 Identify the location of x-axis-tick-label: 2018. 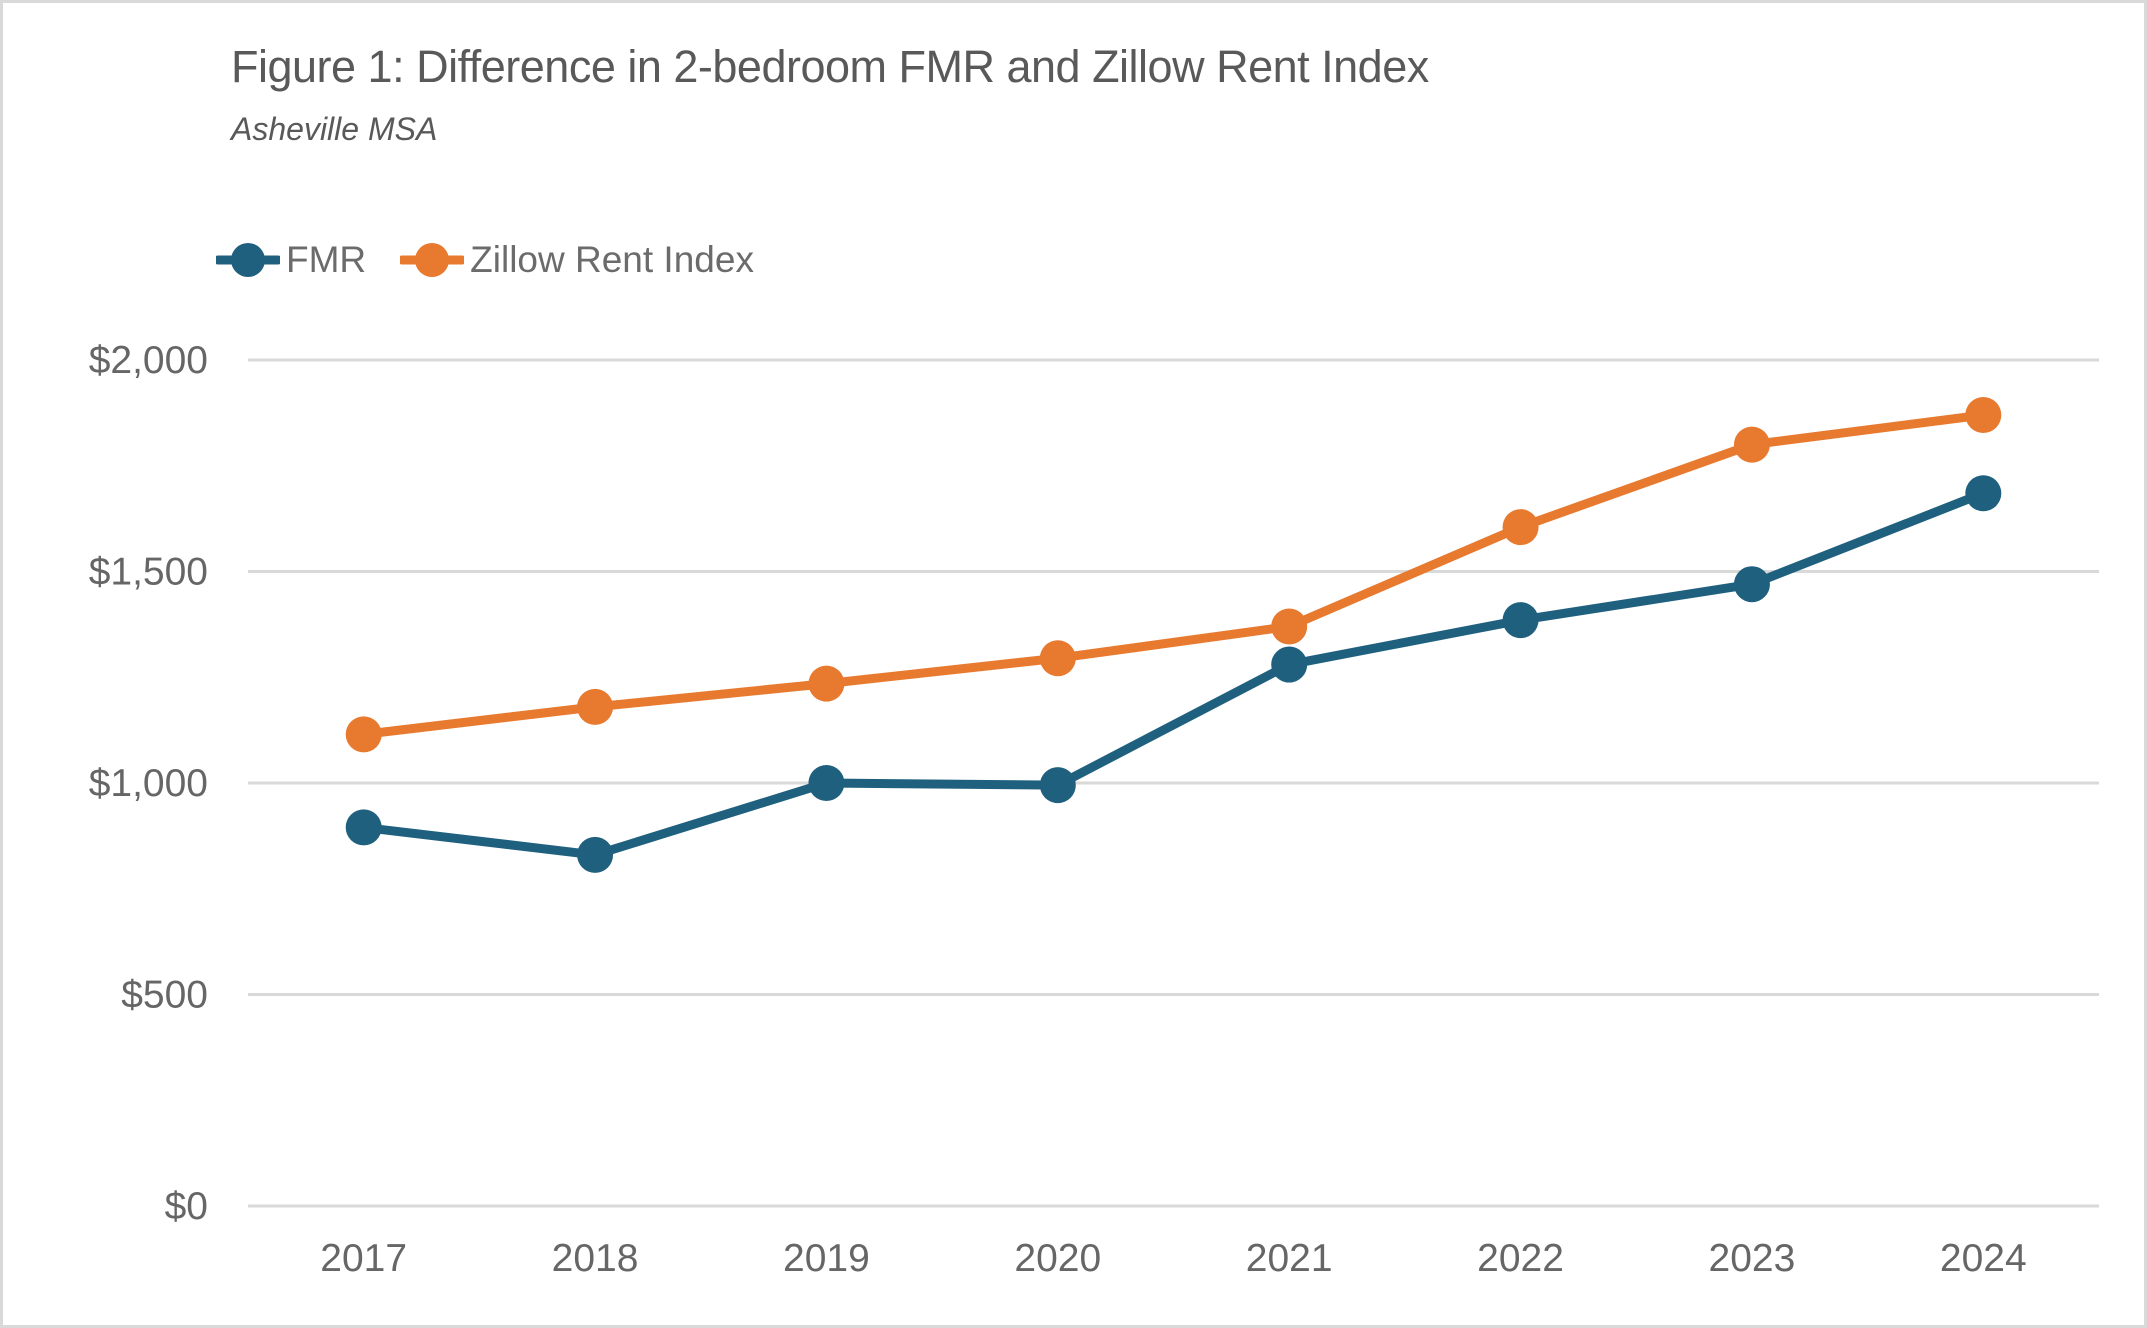
(595, 1258).